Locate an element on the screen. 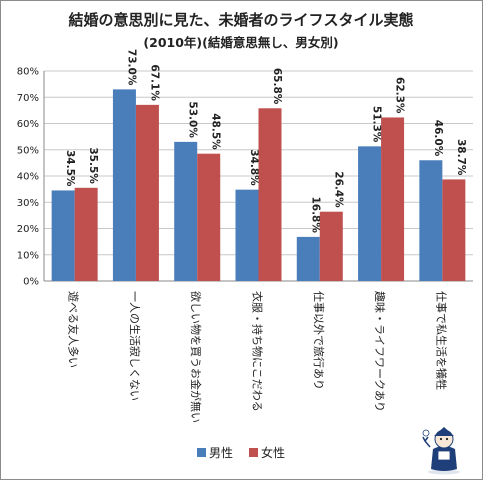  legend-label: 男性 is located at coordinates (221, 453).